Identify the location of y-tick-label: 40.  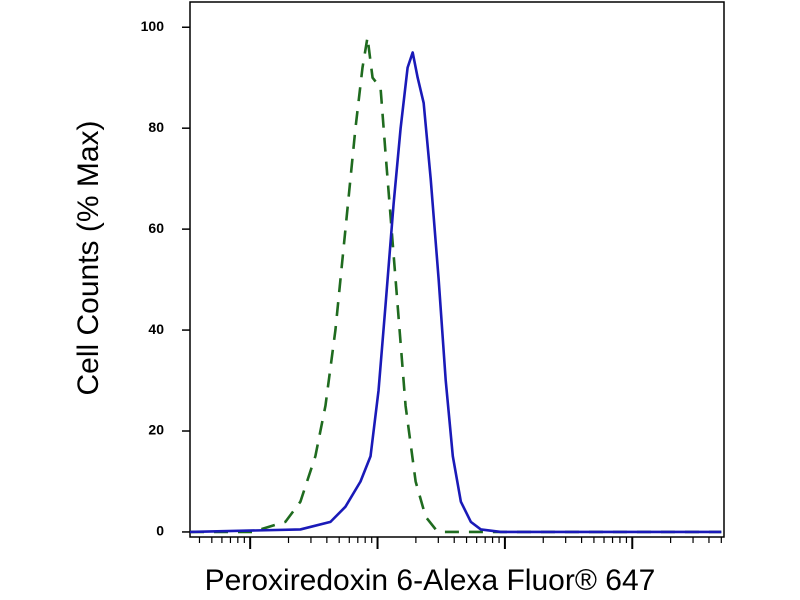
(156, 329).